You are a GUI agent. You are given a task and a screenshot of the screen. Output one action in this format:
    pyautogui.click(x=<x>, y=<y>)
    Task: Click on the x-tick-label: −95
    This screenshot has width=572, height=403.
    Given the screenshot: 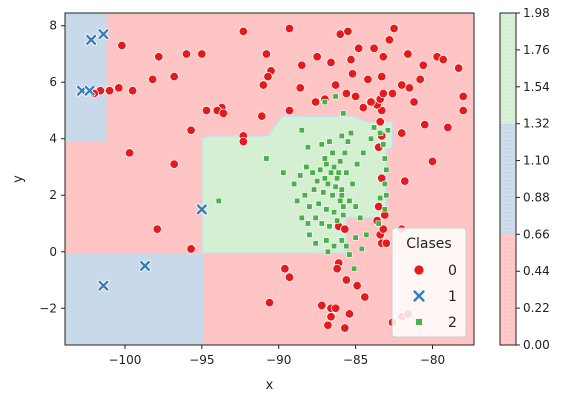 What is the action you would take?
    pyautogui.click(x=201, y=360)
    